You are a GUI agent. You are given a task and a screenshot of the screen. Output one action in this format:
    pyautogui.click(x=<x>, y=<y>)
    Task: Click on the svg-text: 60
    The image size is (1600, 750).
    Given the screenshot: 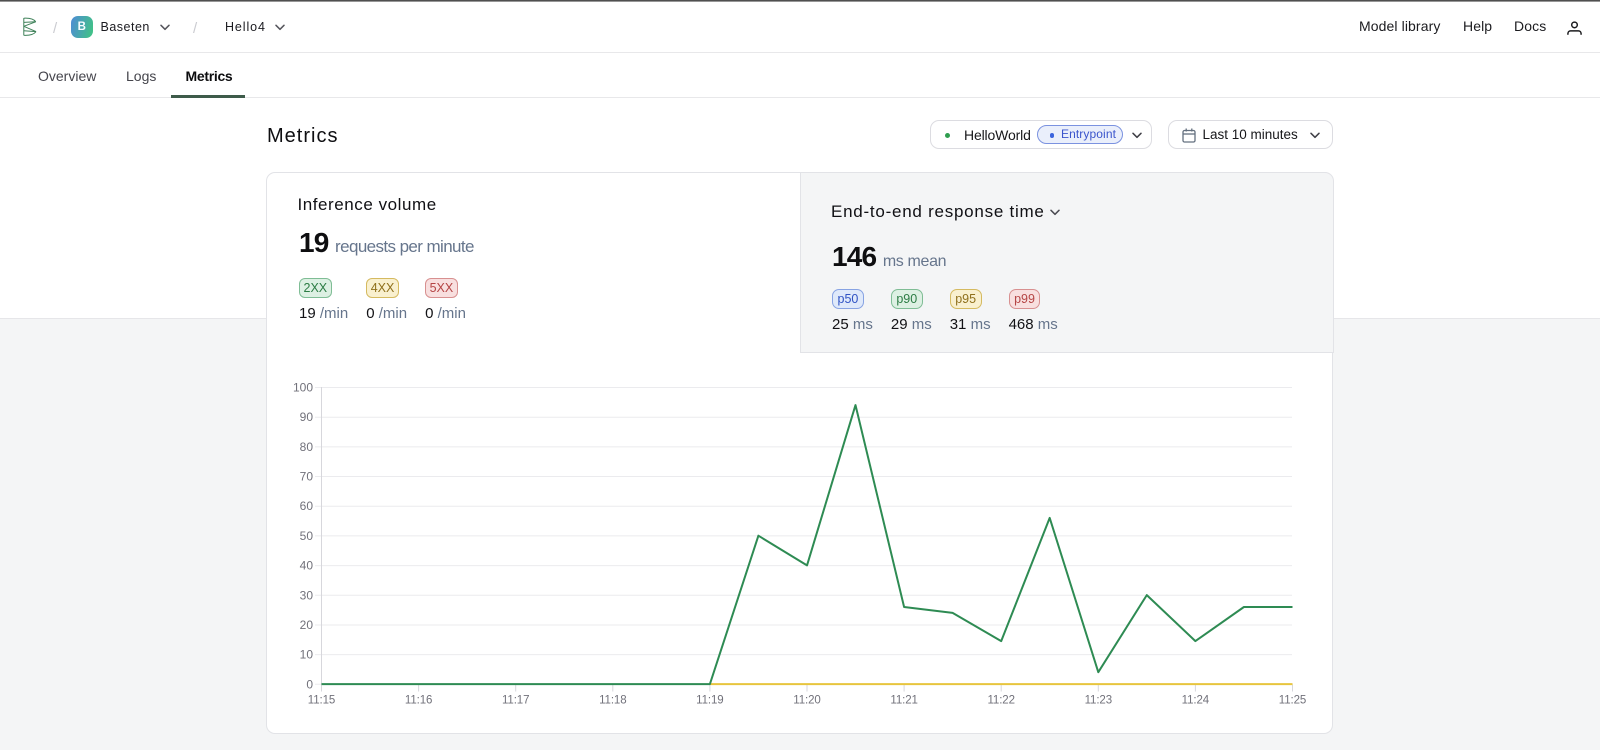 What is the action you would take?
    pyautogui.click(x=307, y=506)
    